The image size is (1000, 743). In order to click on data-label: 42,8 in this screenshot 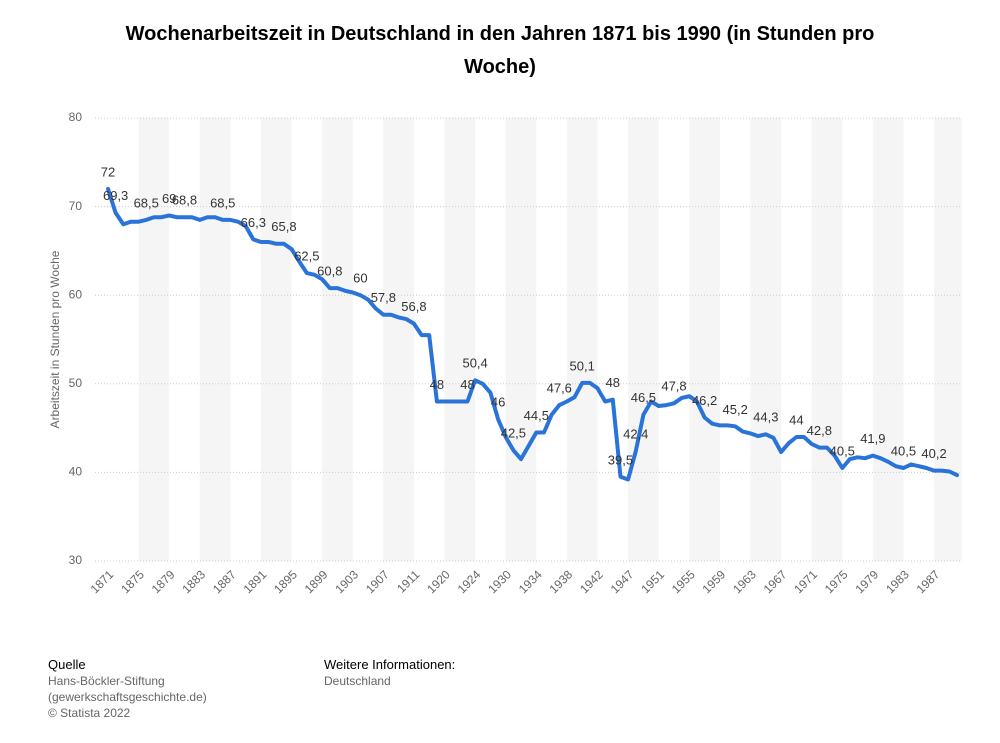, I will do `click(819, 430)`.